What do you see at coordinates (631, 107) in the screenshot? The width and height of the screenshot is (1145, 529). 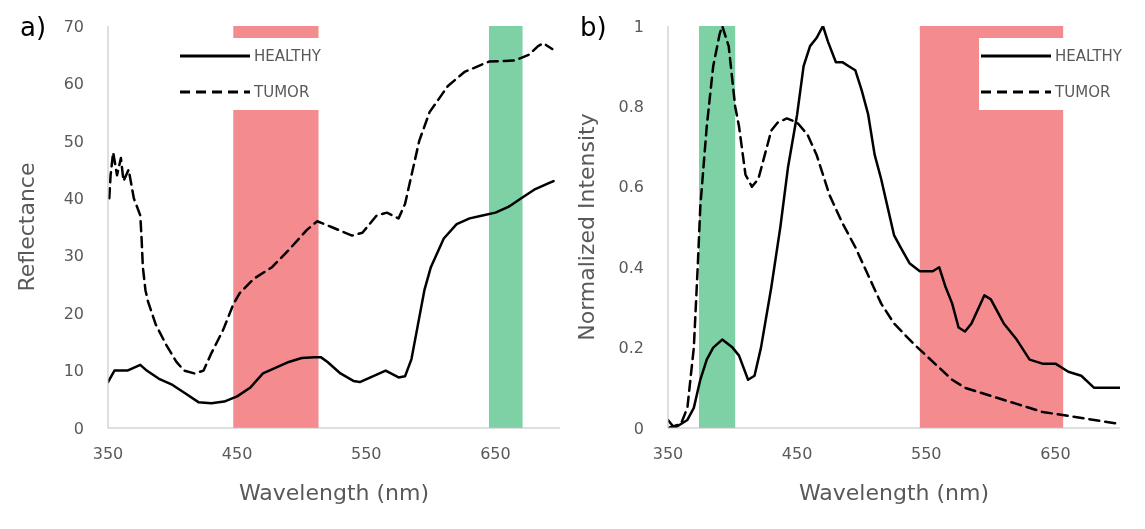 I see `y-tick-label: 0.8` at bounding box center [631, 107].